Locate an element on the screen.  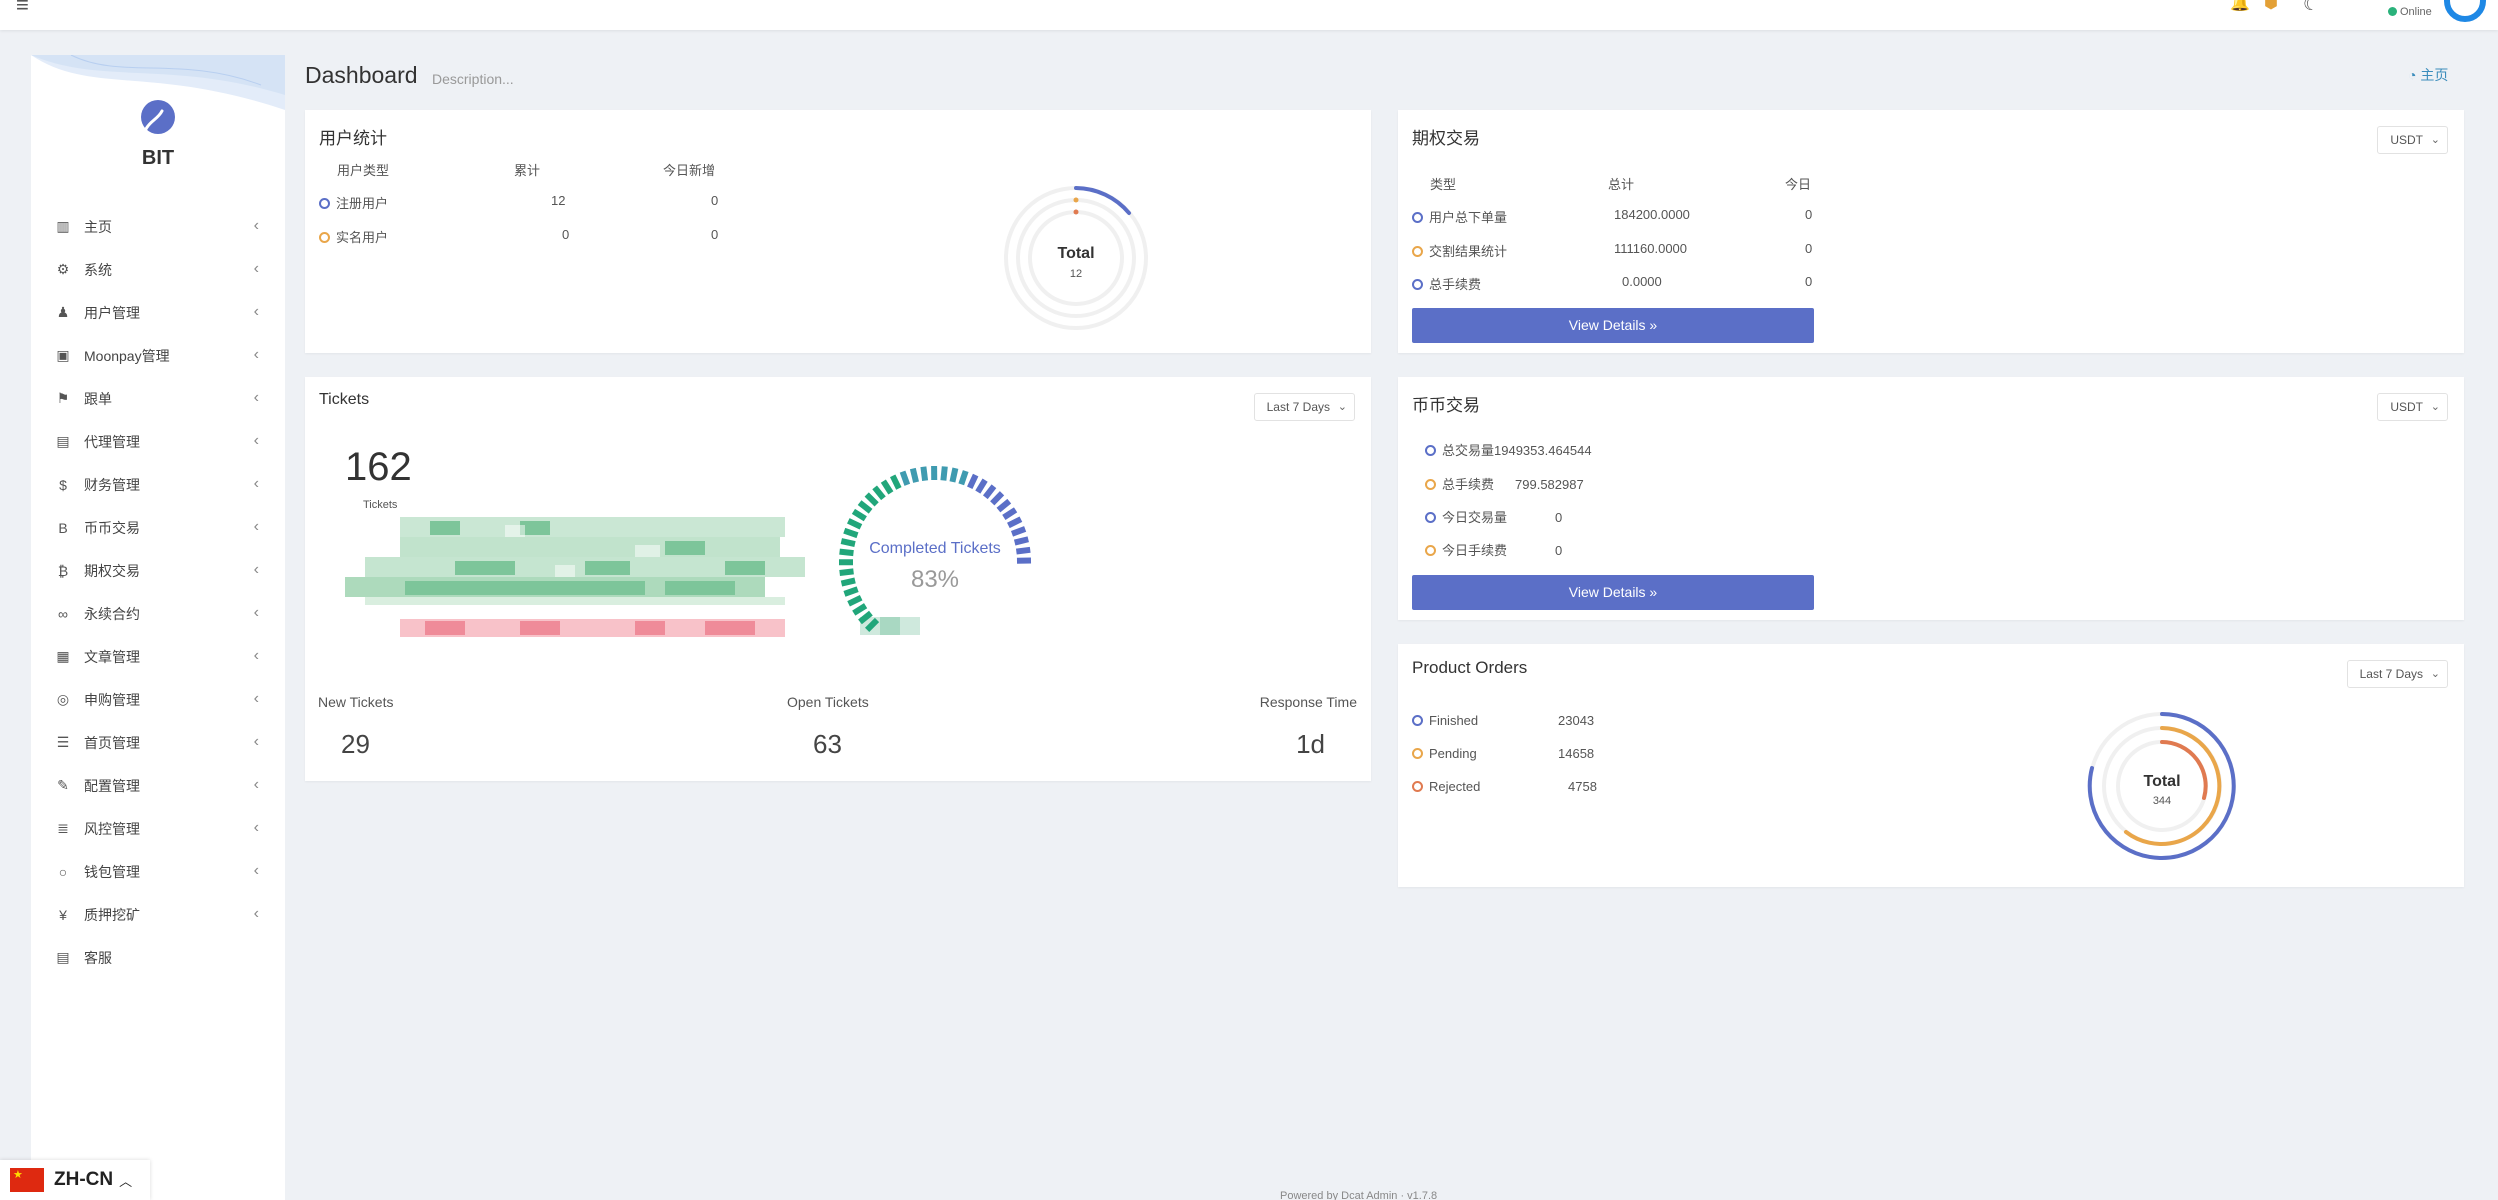
response-time-value: 1d is located at coordinates (1310, 744).